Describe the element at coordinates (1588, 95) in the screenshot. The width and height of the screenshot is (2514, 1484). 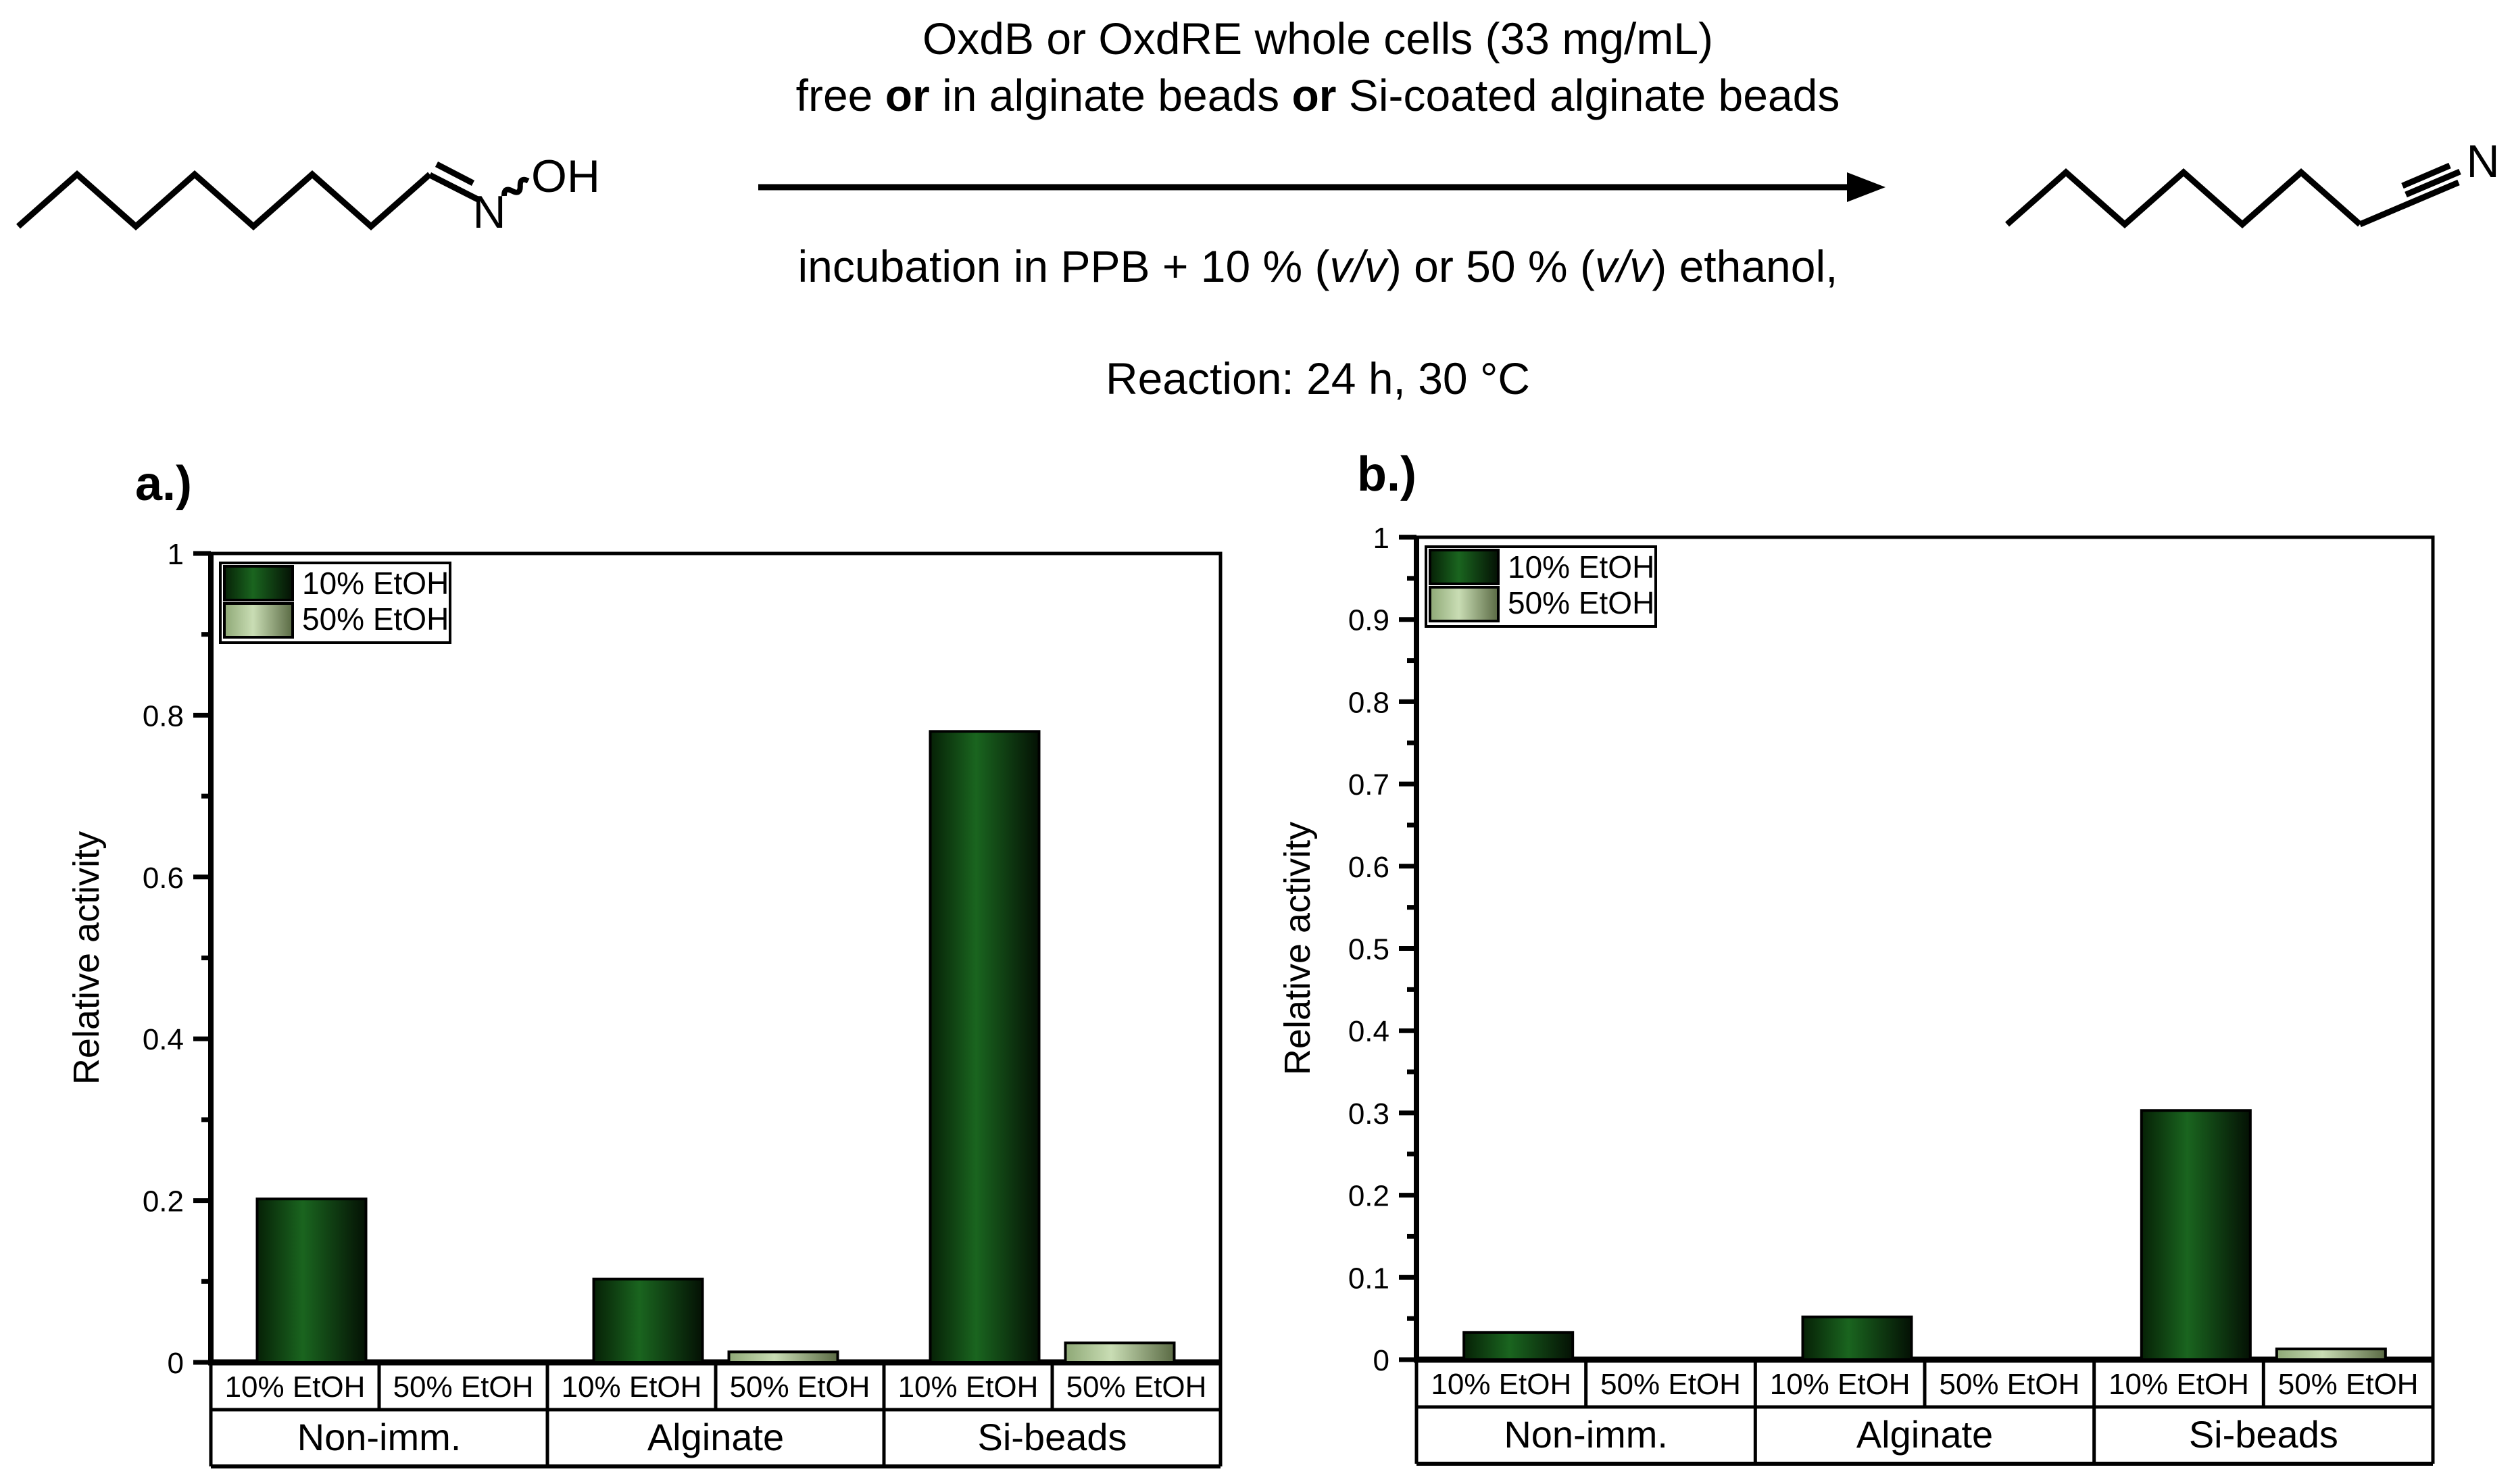
I see `scheme-line2-part: Si-coated alginate beads` at that location.